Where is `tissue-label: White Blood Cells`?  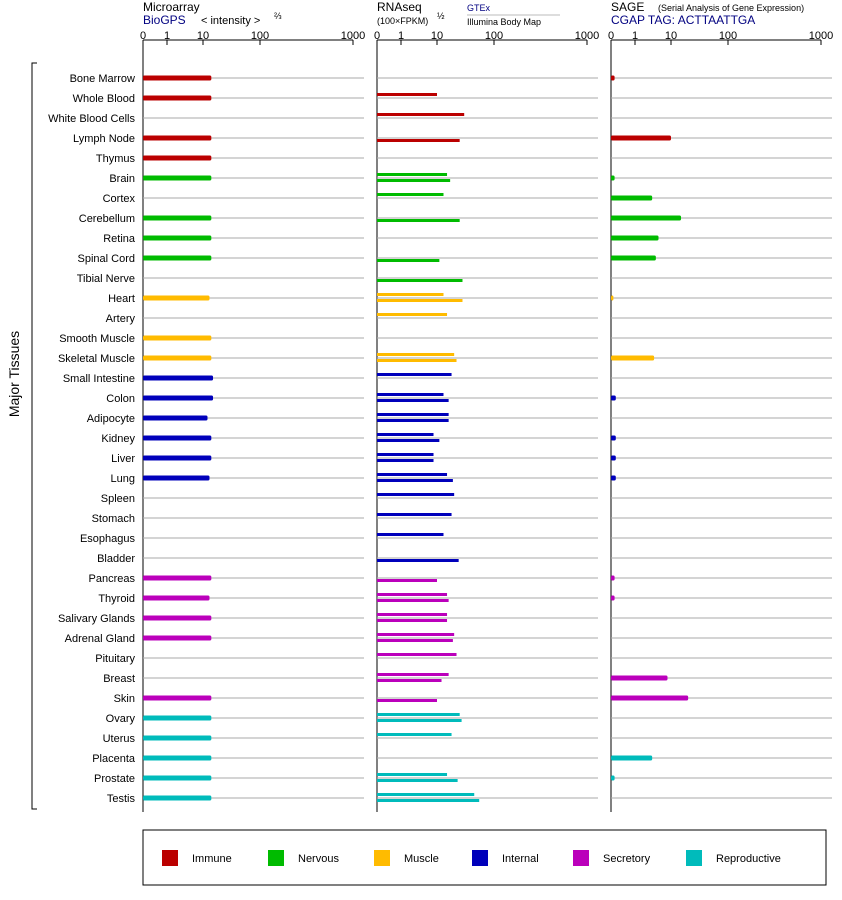 tissue-label: White Blood Cells is located at coordinates (91, 119).